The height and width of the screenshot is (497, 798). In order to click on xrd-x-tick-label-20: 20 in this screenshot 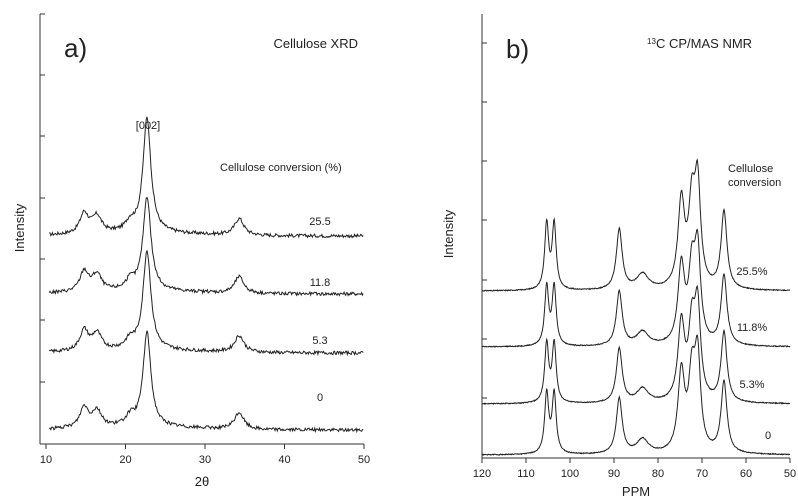, I will do `click(125, 460)`.